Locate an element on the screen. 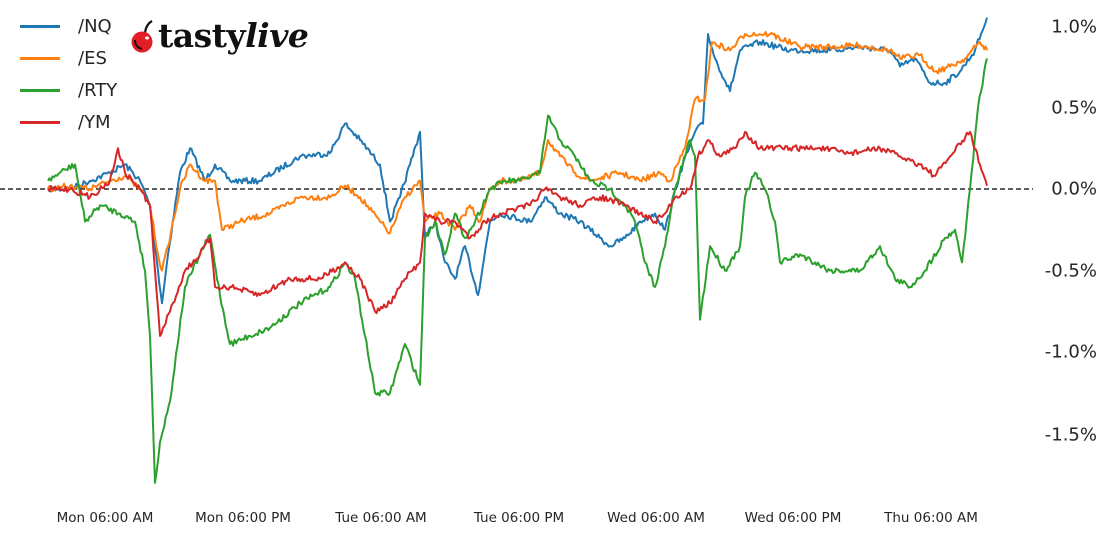 The height and width of the screenshot is (537, 1103). x-tick-label: Tue 06:00 PM is located at coordinates (519, 518).